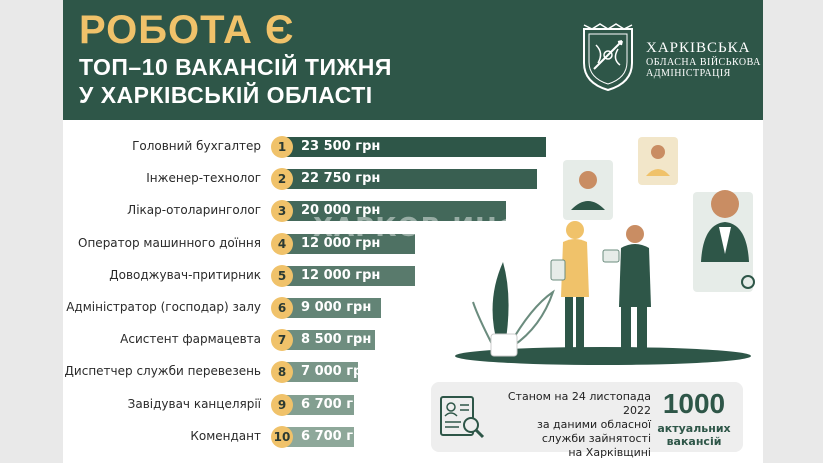  I want to click on vacancy-title: Інженер-технолог, so click(203, 178).